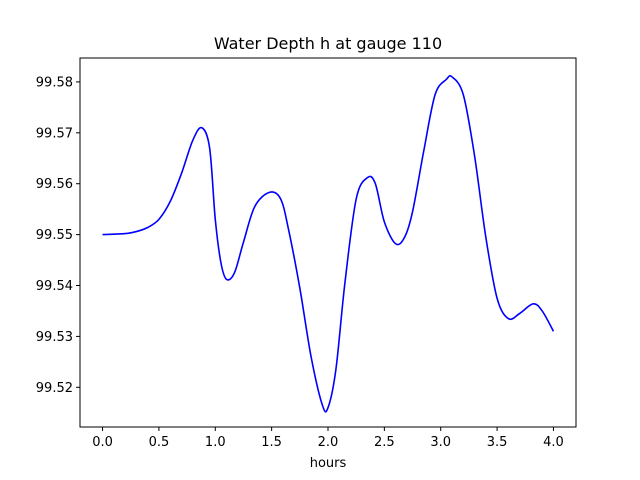 The width and height of the screenshot is (640, 480). I want to click on y-tick-label: 99.57, so click(54, 133).